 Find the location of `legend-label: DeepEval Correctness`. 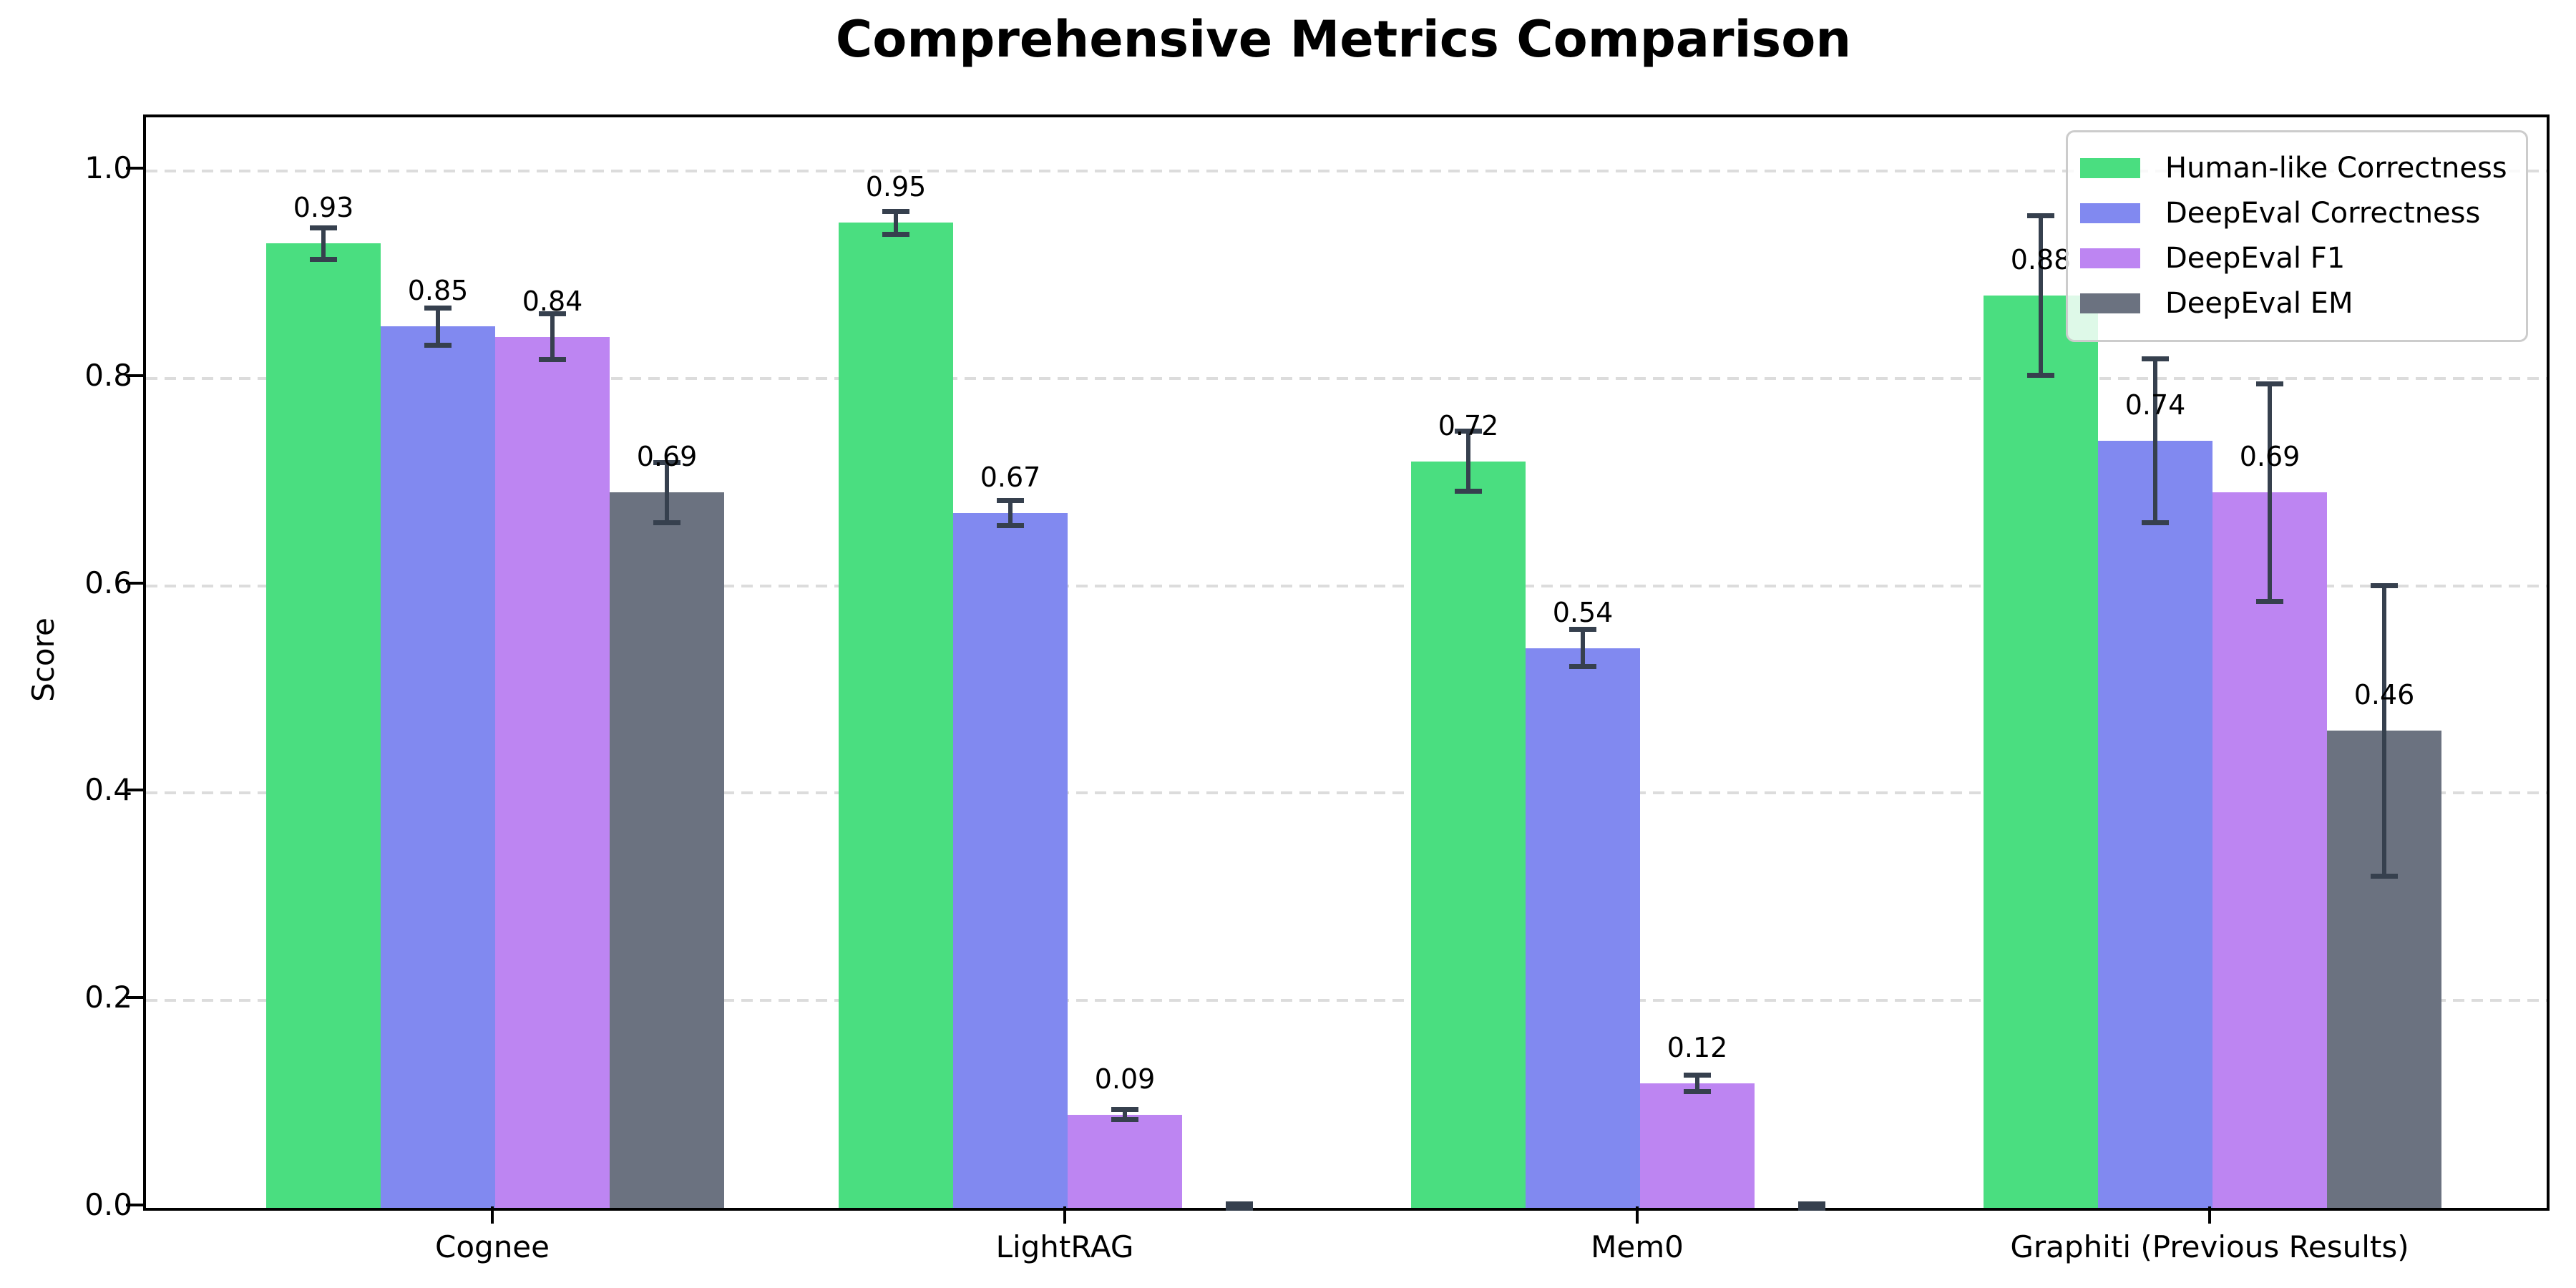

legend-label: DeepEval Correctness is located at coordinates (2323, 213).